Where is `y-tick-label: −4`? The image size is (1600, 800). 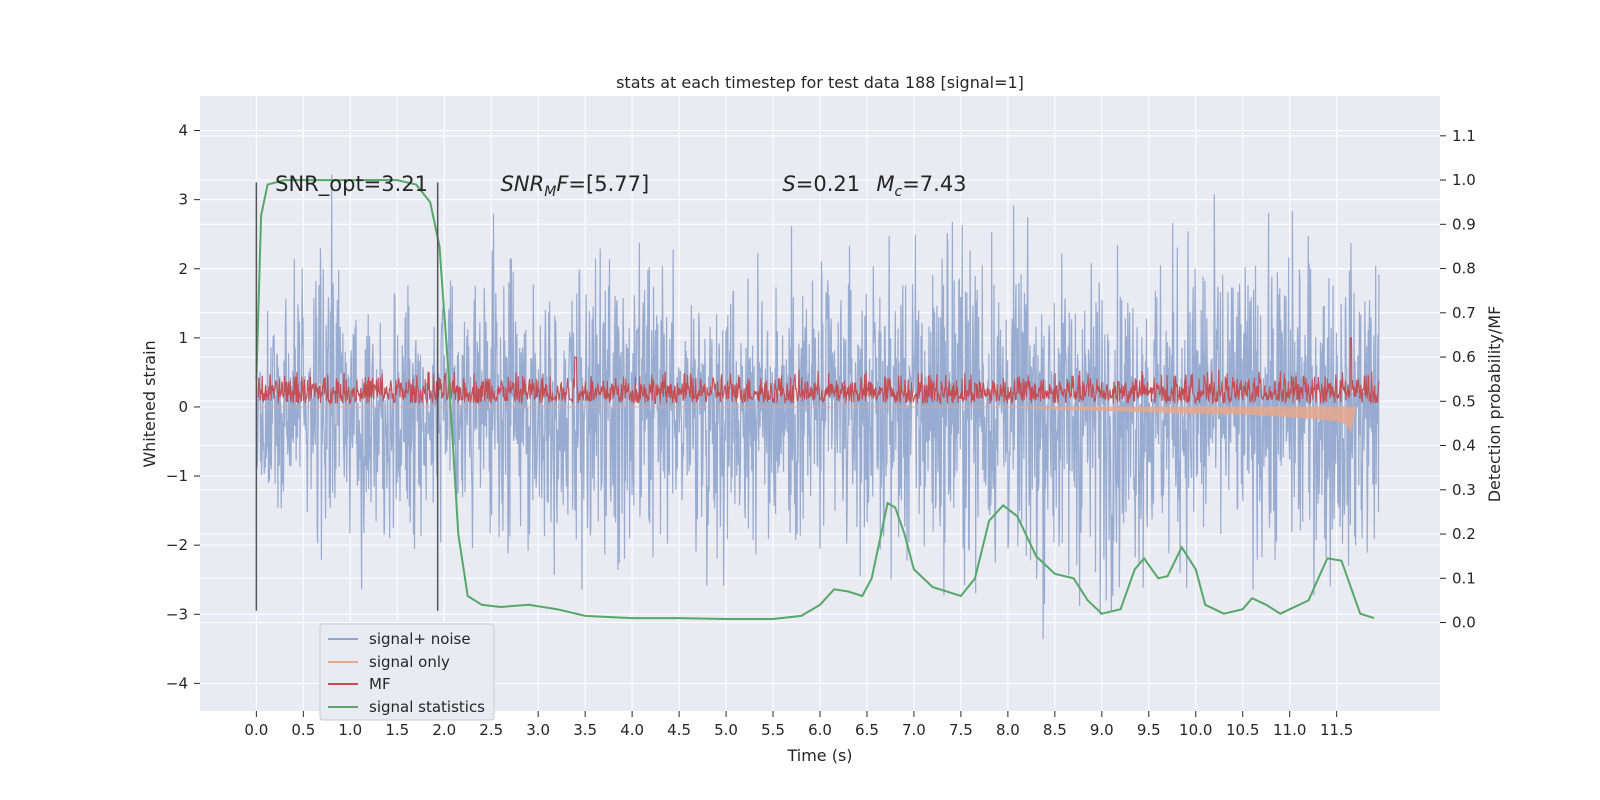 y-tick-label: −4 is located at coordinates (177, 683).